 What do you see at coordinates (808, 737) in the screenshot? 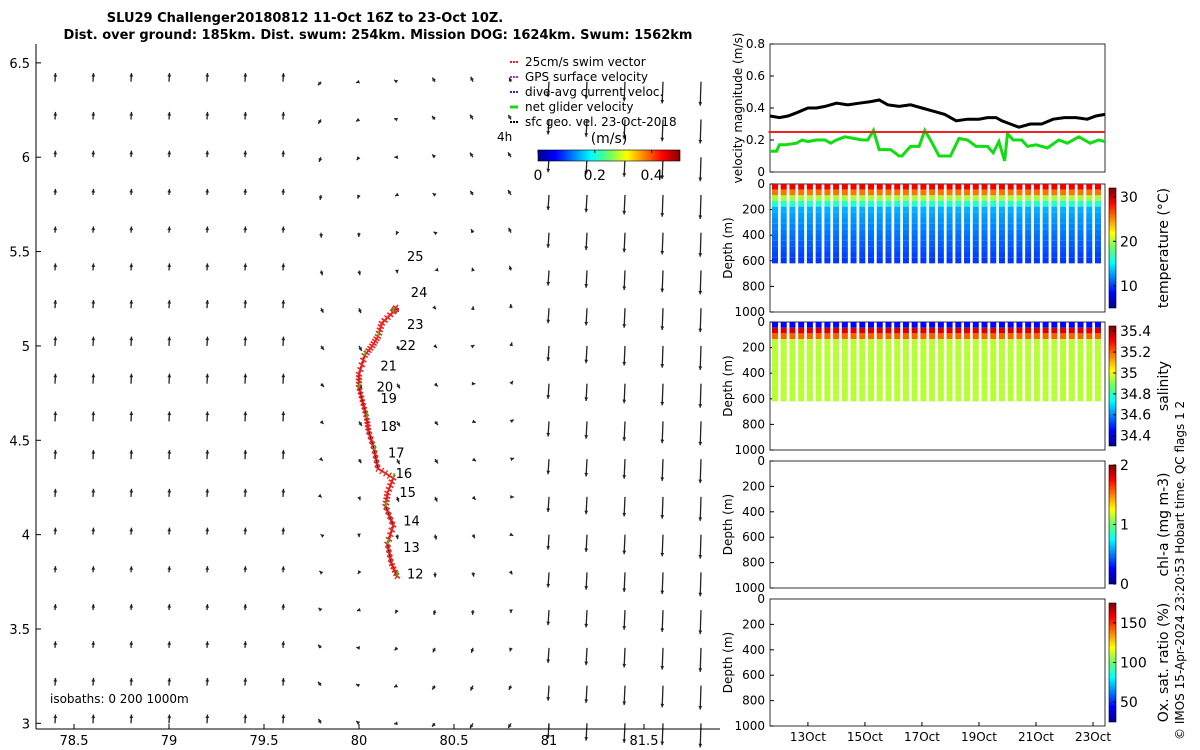
I see `x-tick-label: 13Oct` at bounding box center [808, 737].